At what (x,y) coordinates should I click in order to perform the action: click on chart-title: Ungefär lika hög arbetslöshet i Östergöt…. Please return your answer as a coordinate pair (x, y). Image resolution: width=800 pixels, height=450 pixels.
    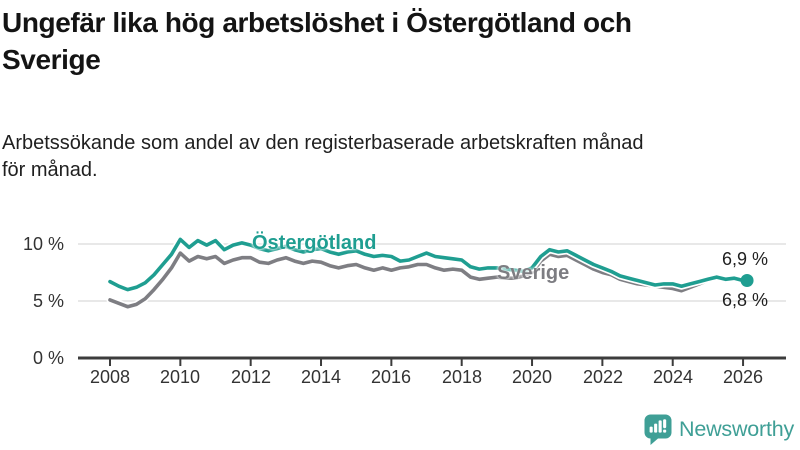
    Looking at the image, I should click on (317, 41).